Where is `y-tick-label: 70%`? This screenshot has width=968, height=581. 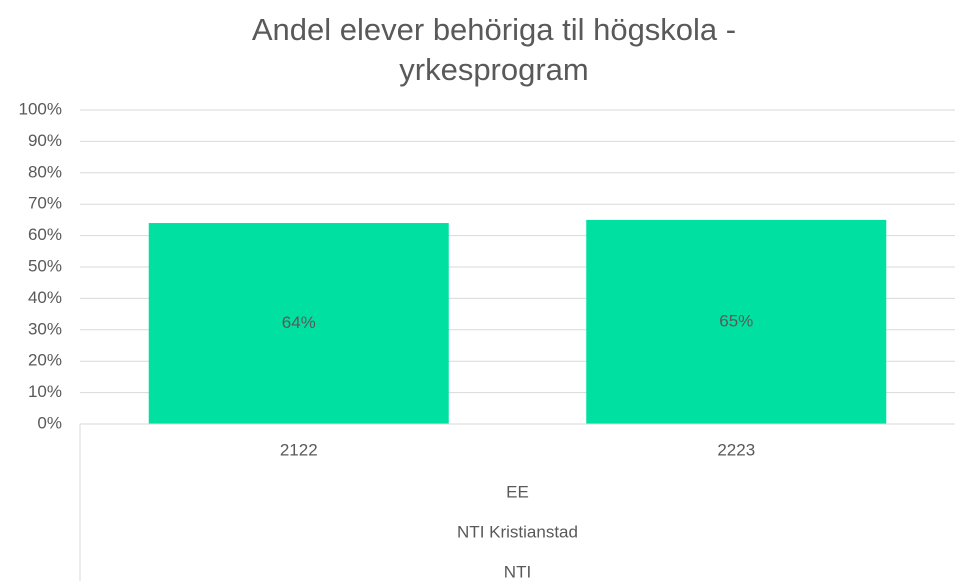
y-tick-label: 70% is located at coordinates (45, 203).